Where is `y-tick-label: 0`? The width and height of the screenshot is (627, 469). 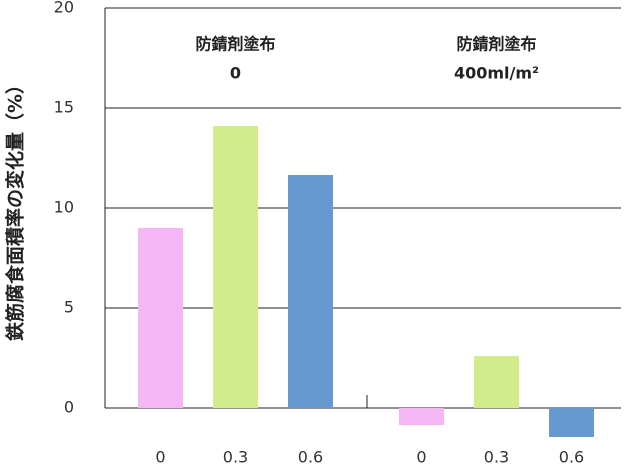 y-tick-label: 0 is located at coordinates (69, 407).